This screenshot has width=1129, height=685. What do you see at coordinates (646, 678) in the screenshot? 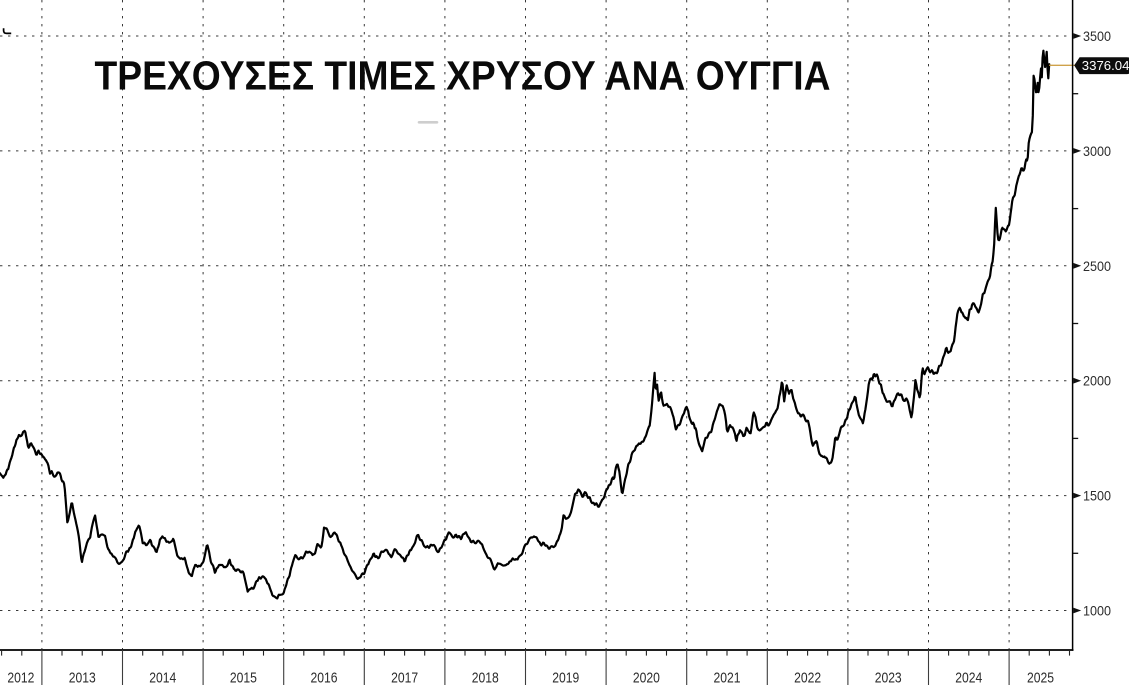
I see `svg-text: 2020` at bounding box center [646, 678].